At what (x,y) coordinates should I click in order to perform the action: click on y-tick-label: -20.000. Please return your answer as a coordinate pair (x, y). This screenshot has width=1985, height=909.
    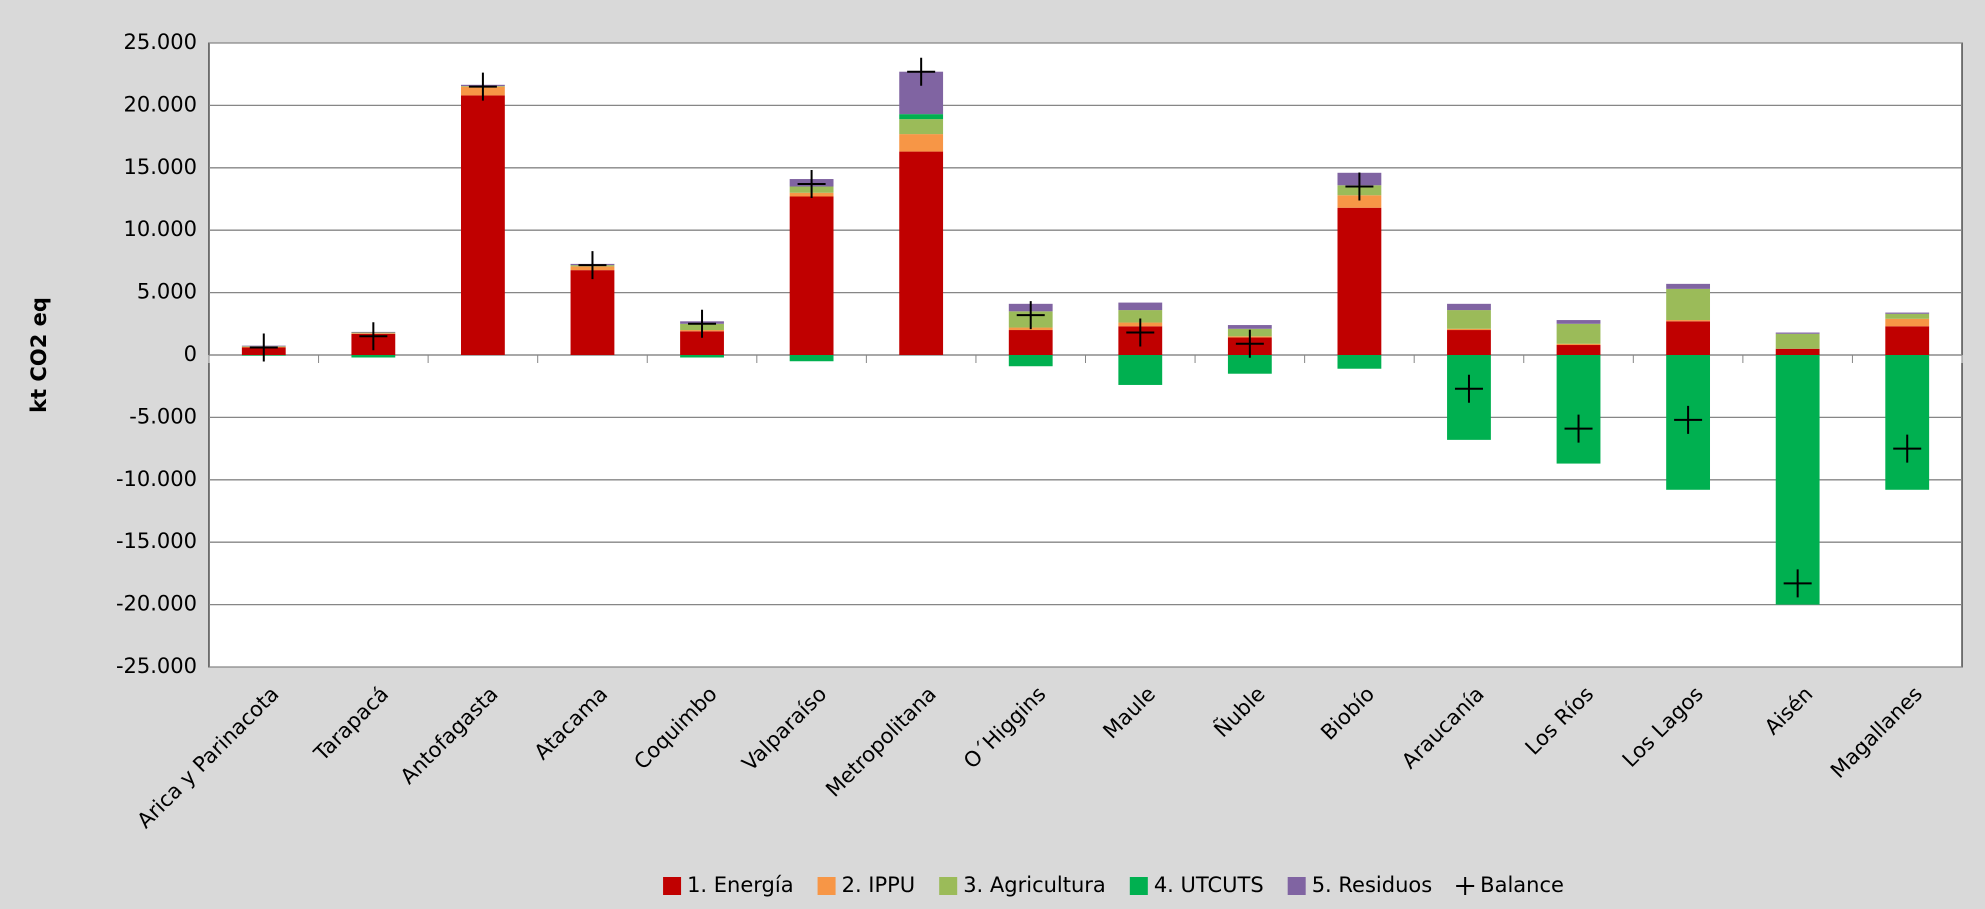
    Looking at the image, I should click on (156, 604).